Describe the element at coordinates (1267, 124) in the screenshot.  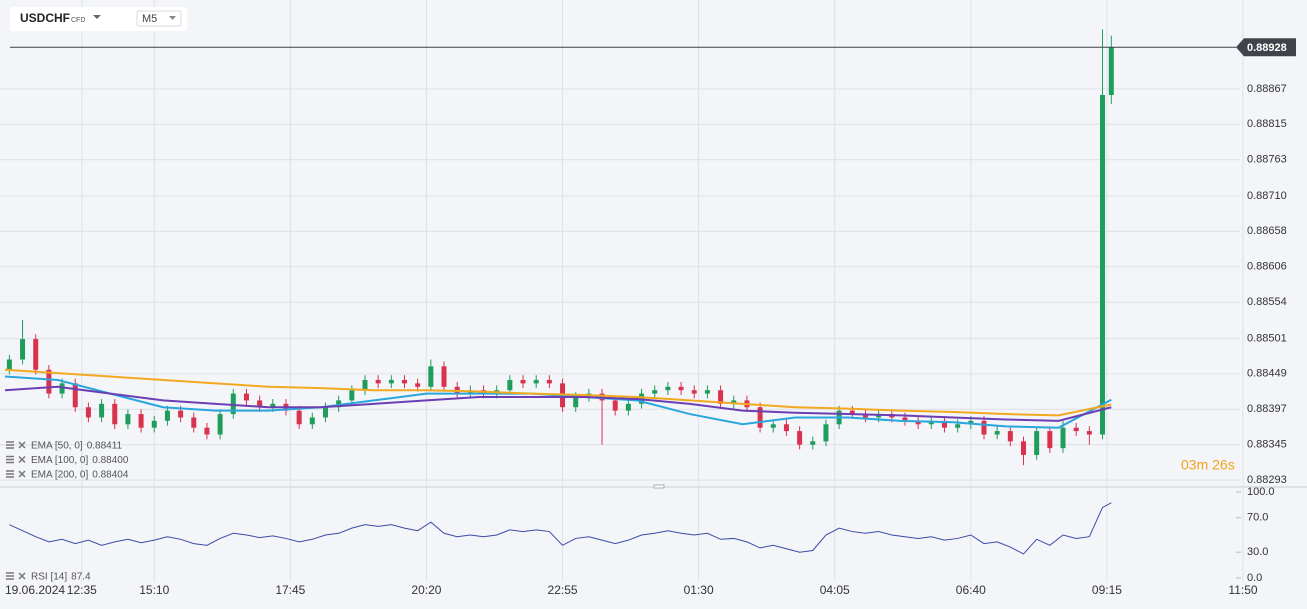
I see `y-tick-label: 0.88815` at that location.